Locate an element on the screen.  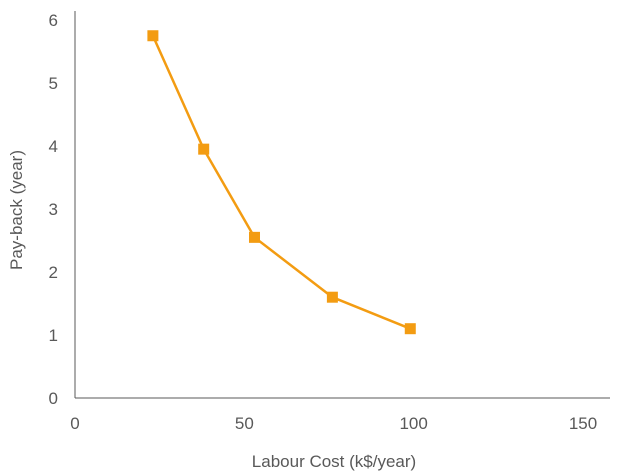
y-tick-label: 3 is located at coordinates (53, 209).